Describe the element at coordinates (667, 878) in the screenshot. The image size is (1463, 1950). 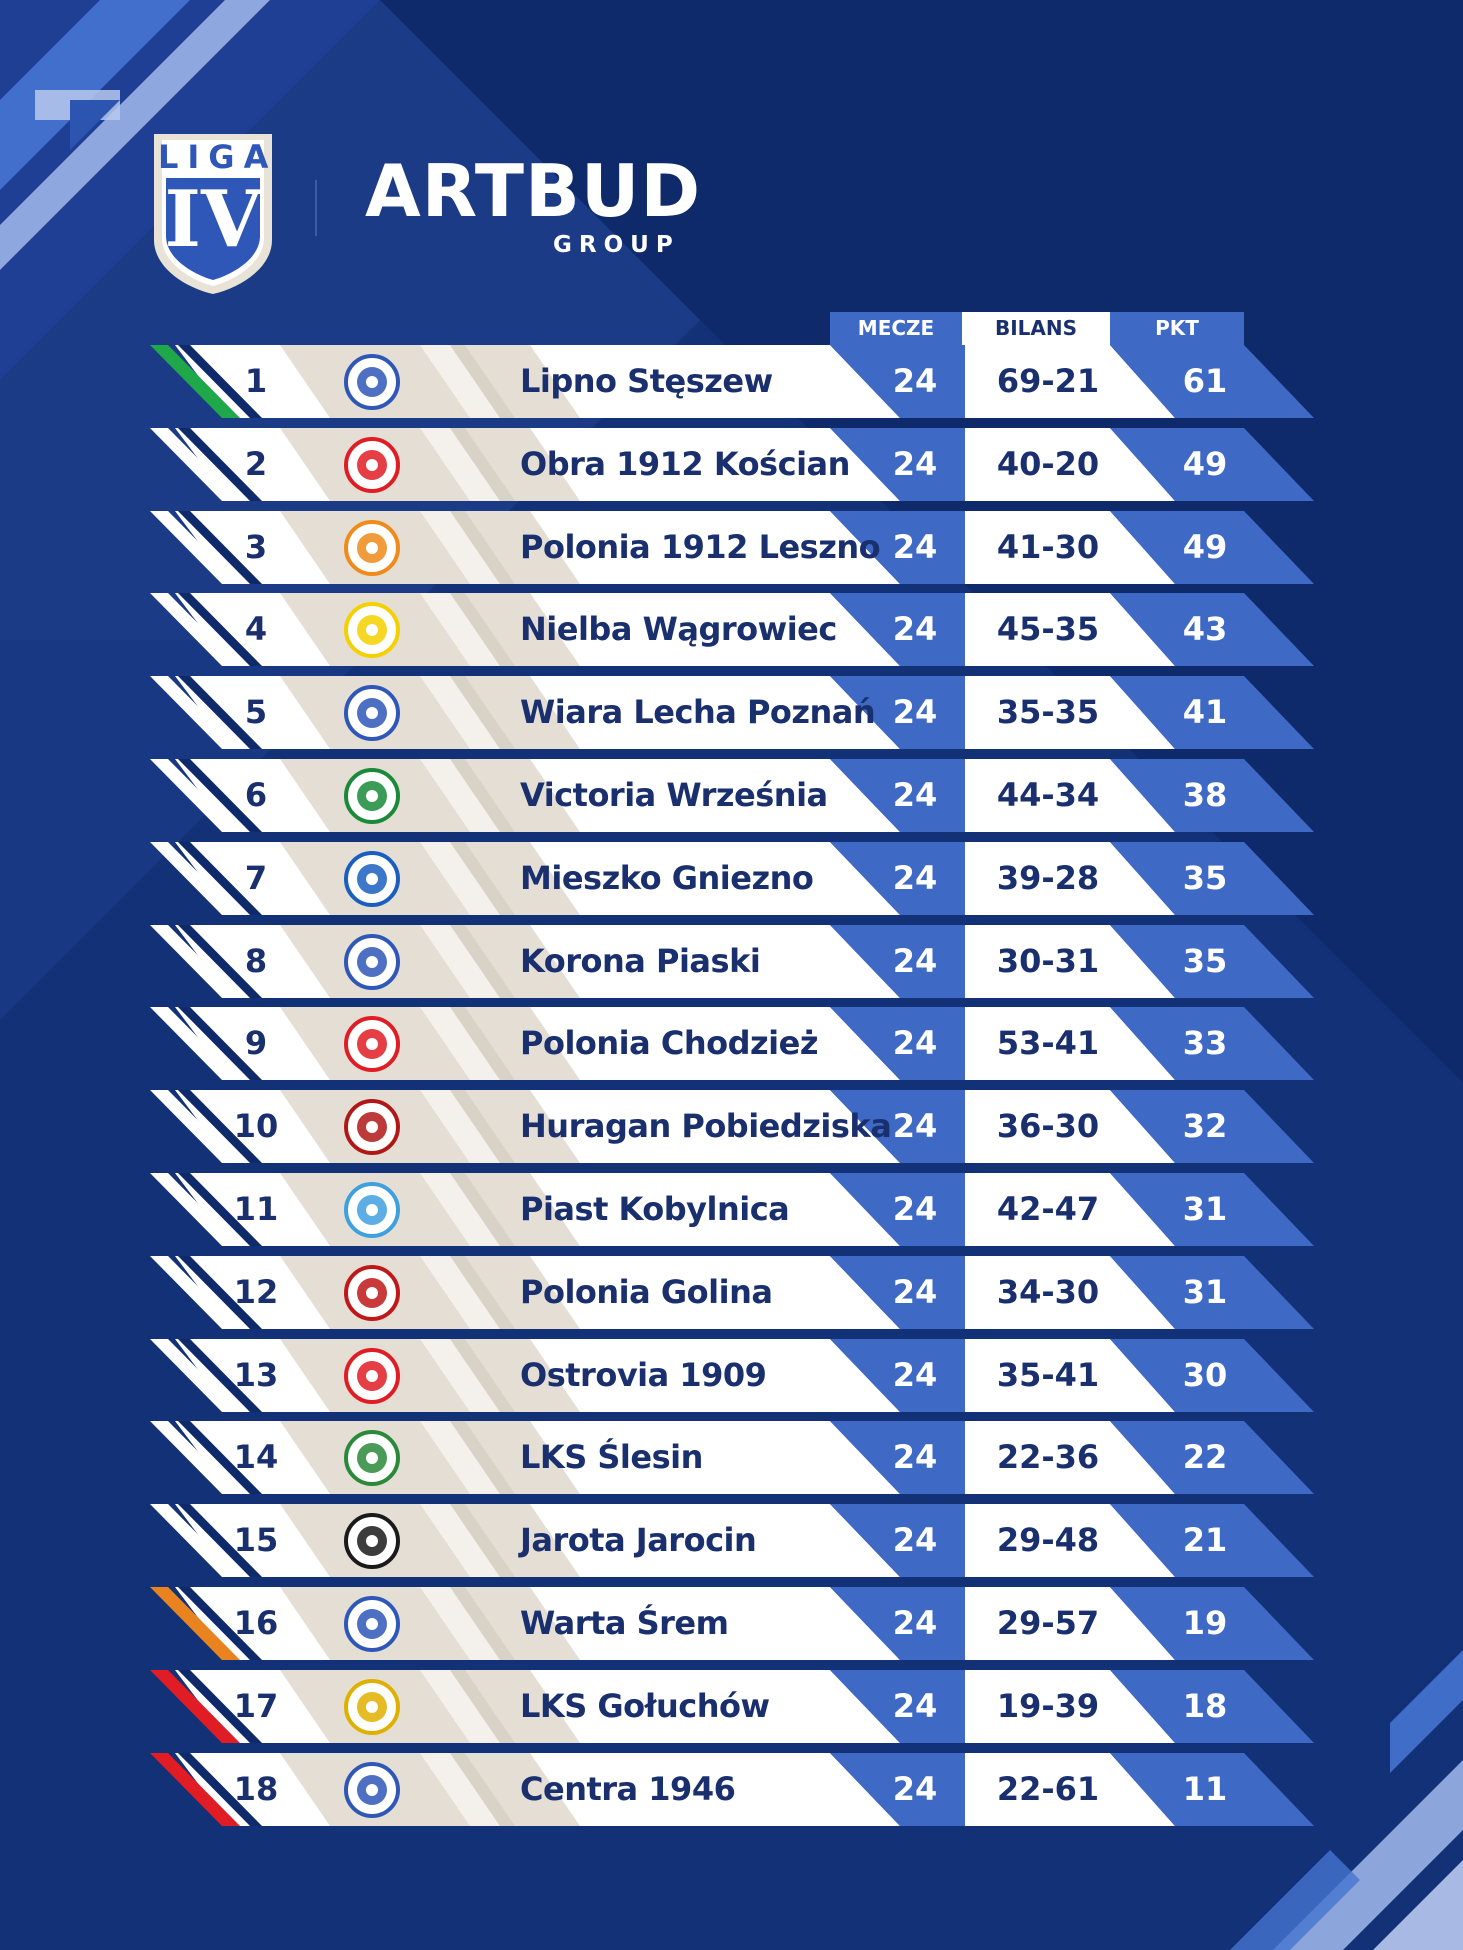
I see `team-name: Mieszko Gniezno` at that location.